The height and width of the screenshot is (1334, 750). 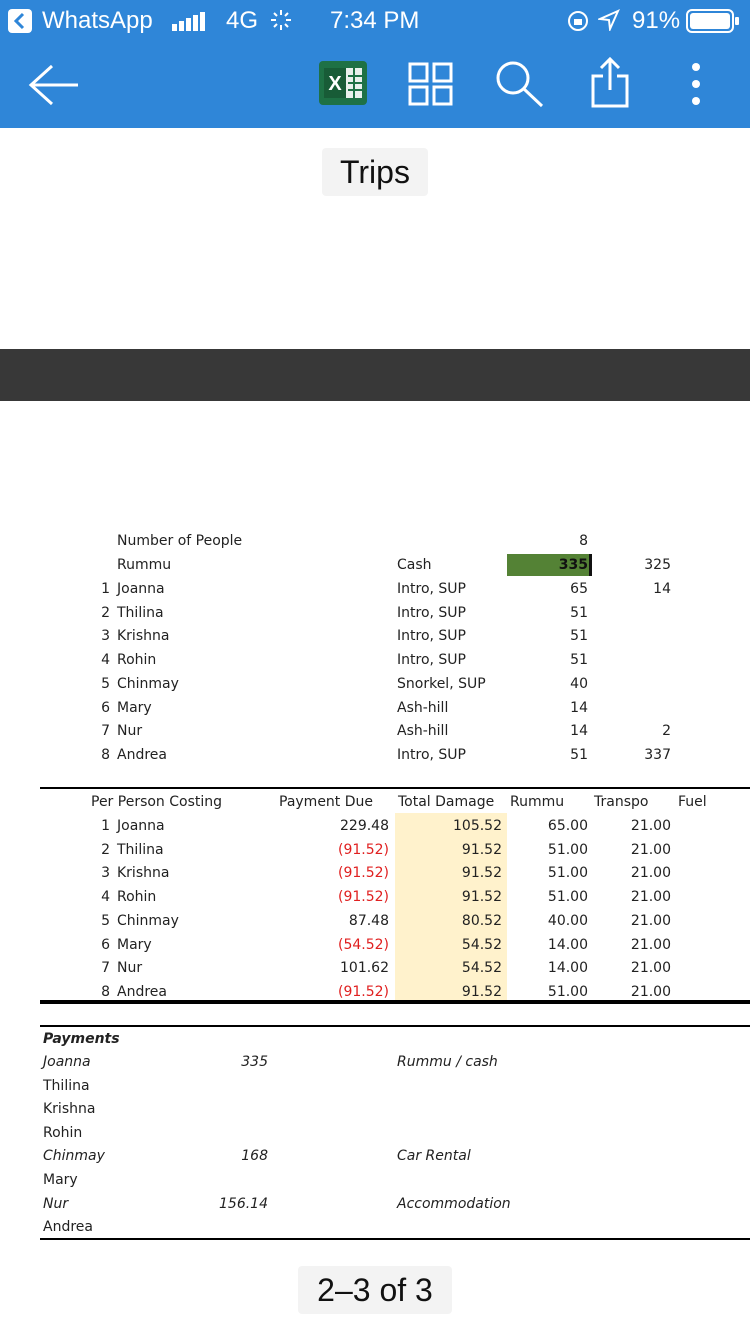 What do you see at coordinates (441, 683) in the screenshot?
I see `activity-label: Snorkel, SUP` at bounding box center [441, 683].